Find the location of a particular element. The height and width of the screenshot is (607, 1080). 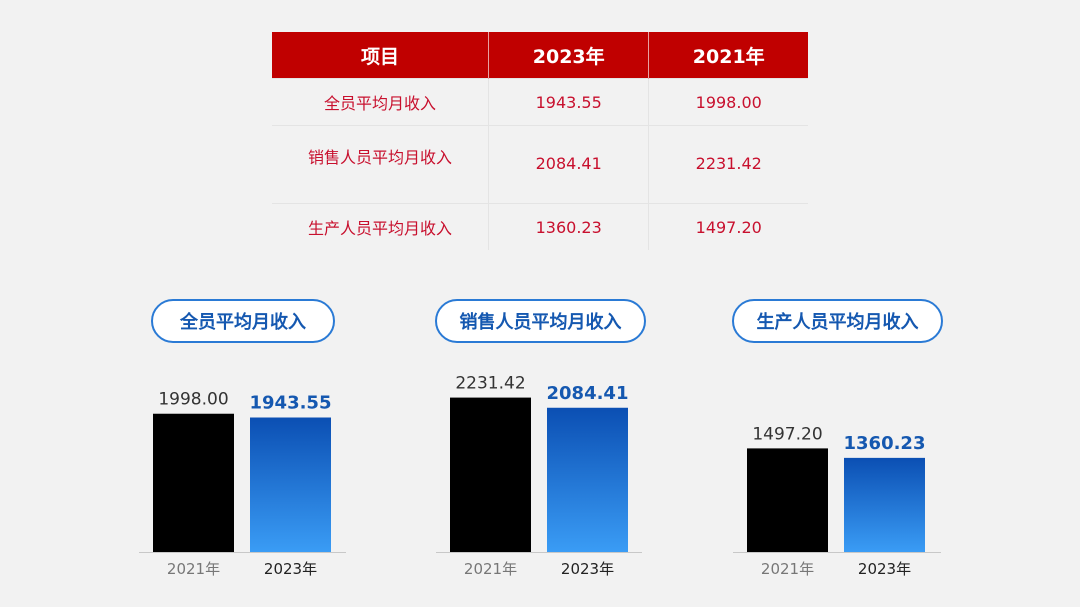

bar-value-label: 1998.00 is located at coordinates (193, 400).